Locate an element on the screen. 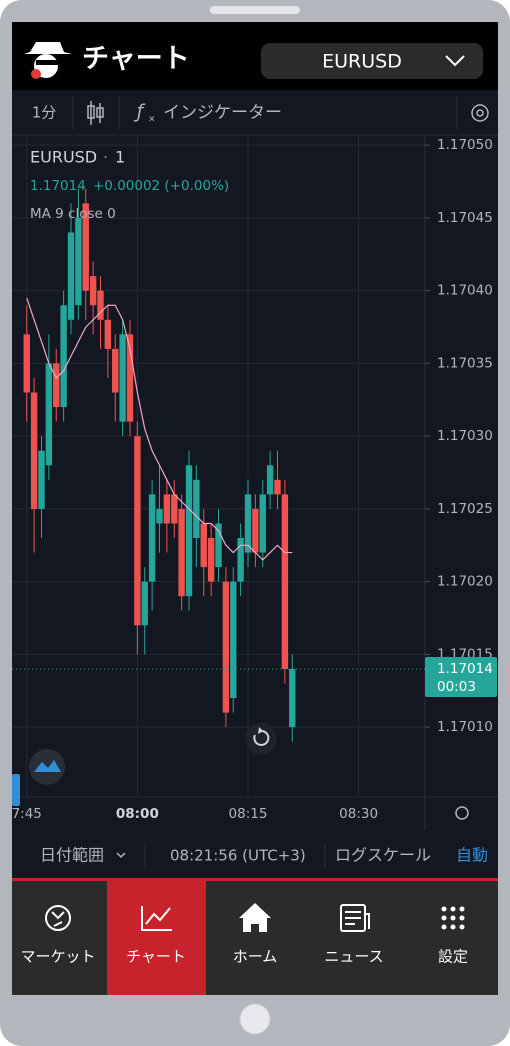 This screenshot has height=1046, width=510. side-tab is located at coordinates (16, 790).